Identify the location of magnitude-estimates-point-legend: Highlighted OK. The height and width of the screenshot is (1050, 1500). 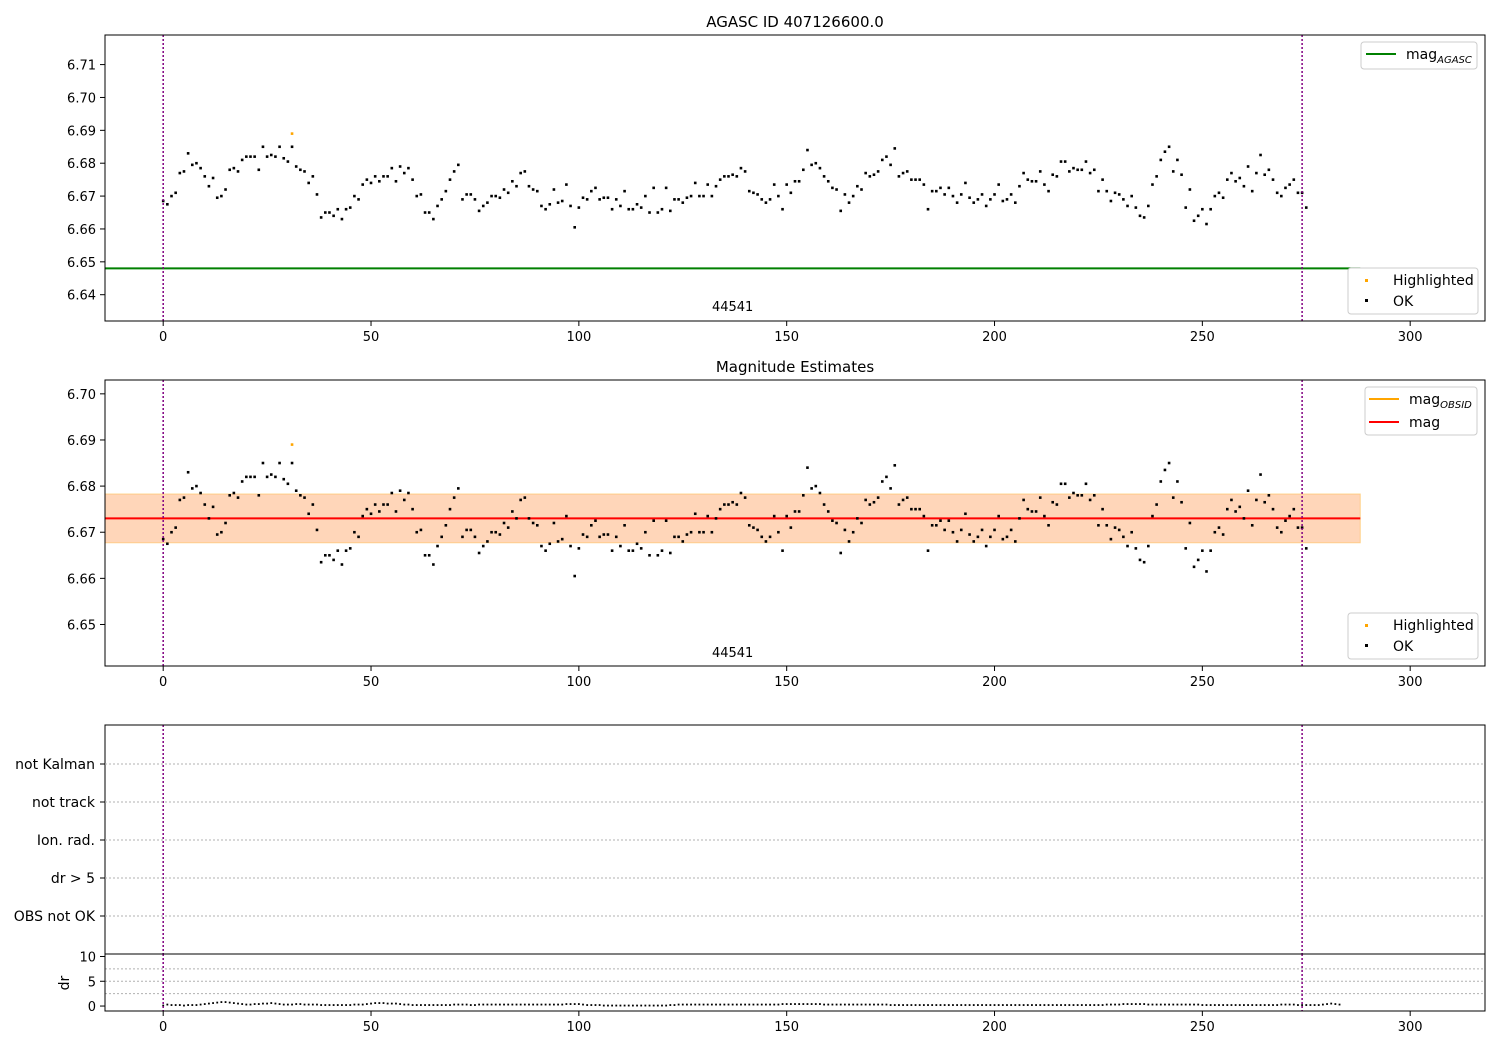
(1413, 636).